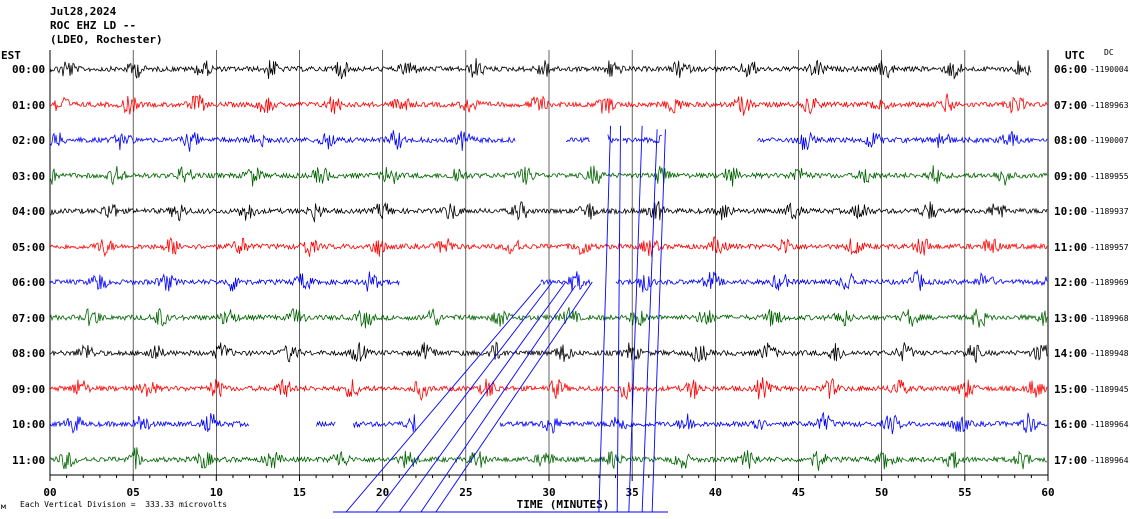  I want to click on x-tick-label: 40, so click(715, 492).